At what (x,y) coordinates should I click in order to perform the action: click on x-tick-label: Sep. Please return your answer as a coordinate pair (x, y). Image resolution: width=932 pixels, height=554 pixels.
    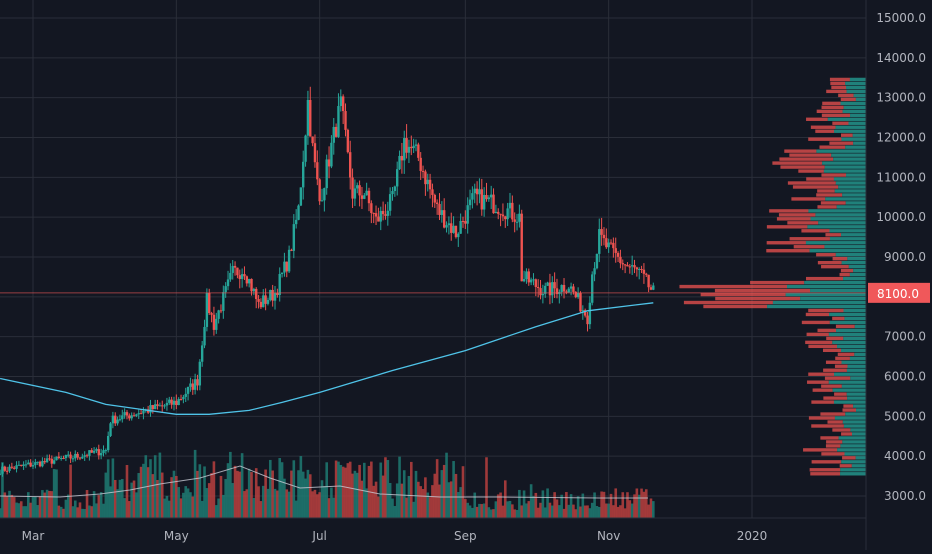
    Looking at the image, I should click on (465, 536).